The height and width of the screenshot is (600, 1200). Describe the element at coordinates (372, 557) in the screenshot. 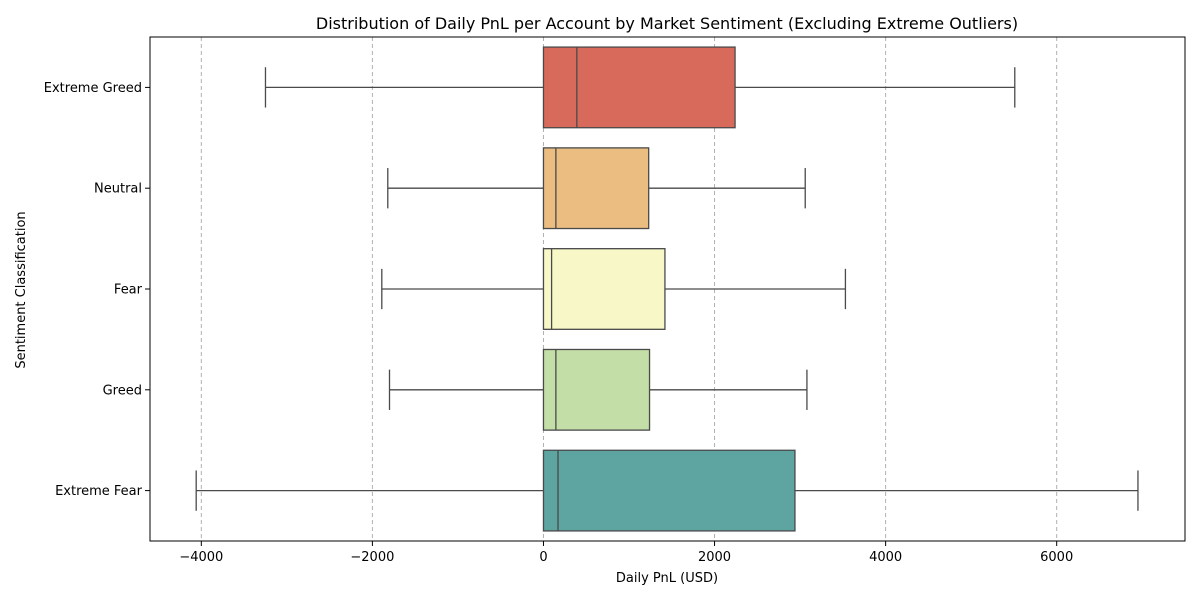

I see `x-tick-label: −2000` at that location.